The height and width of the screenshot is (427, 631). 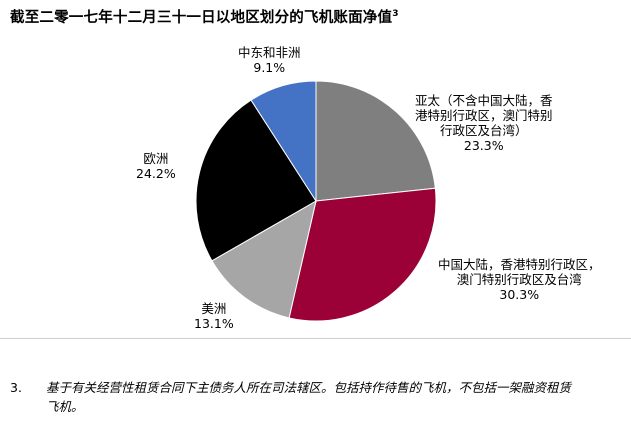 I want to click on footnote-number: 3., so click(x=16, y=387).